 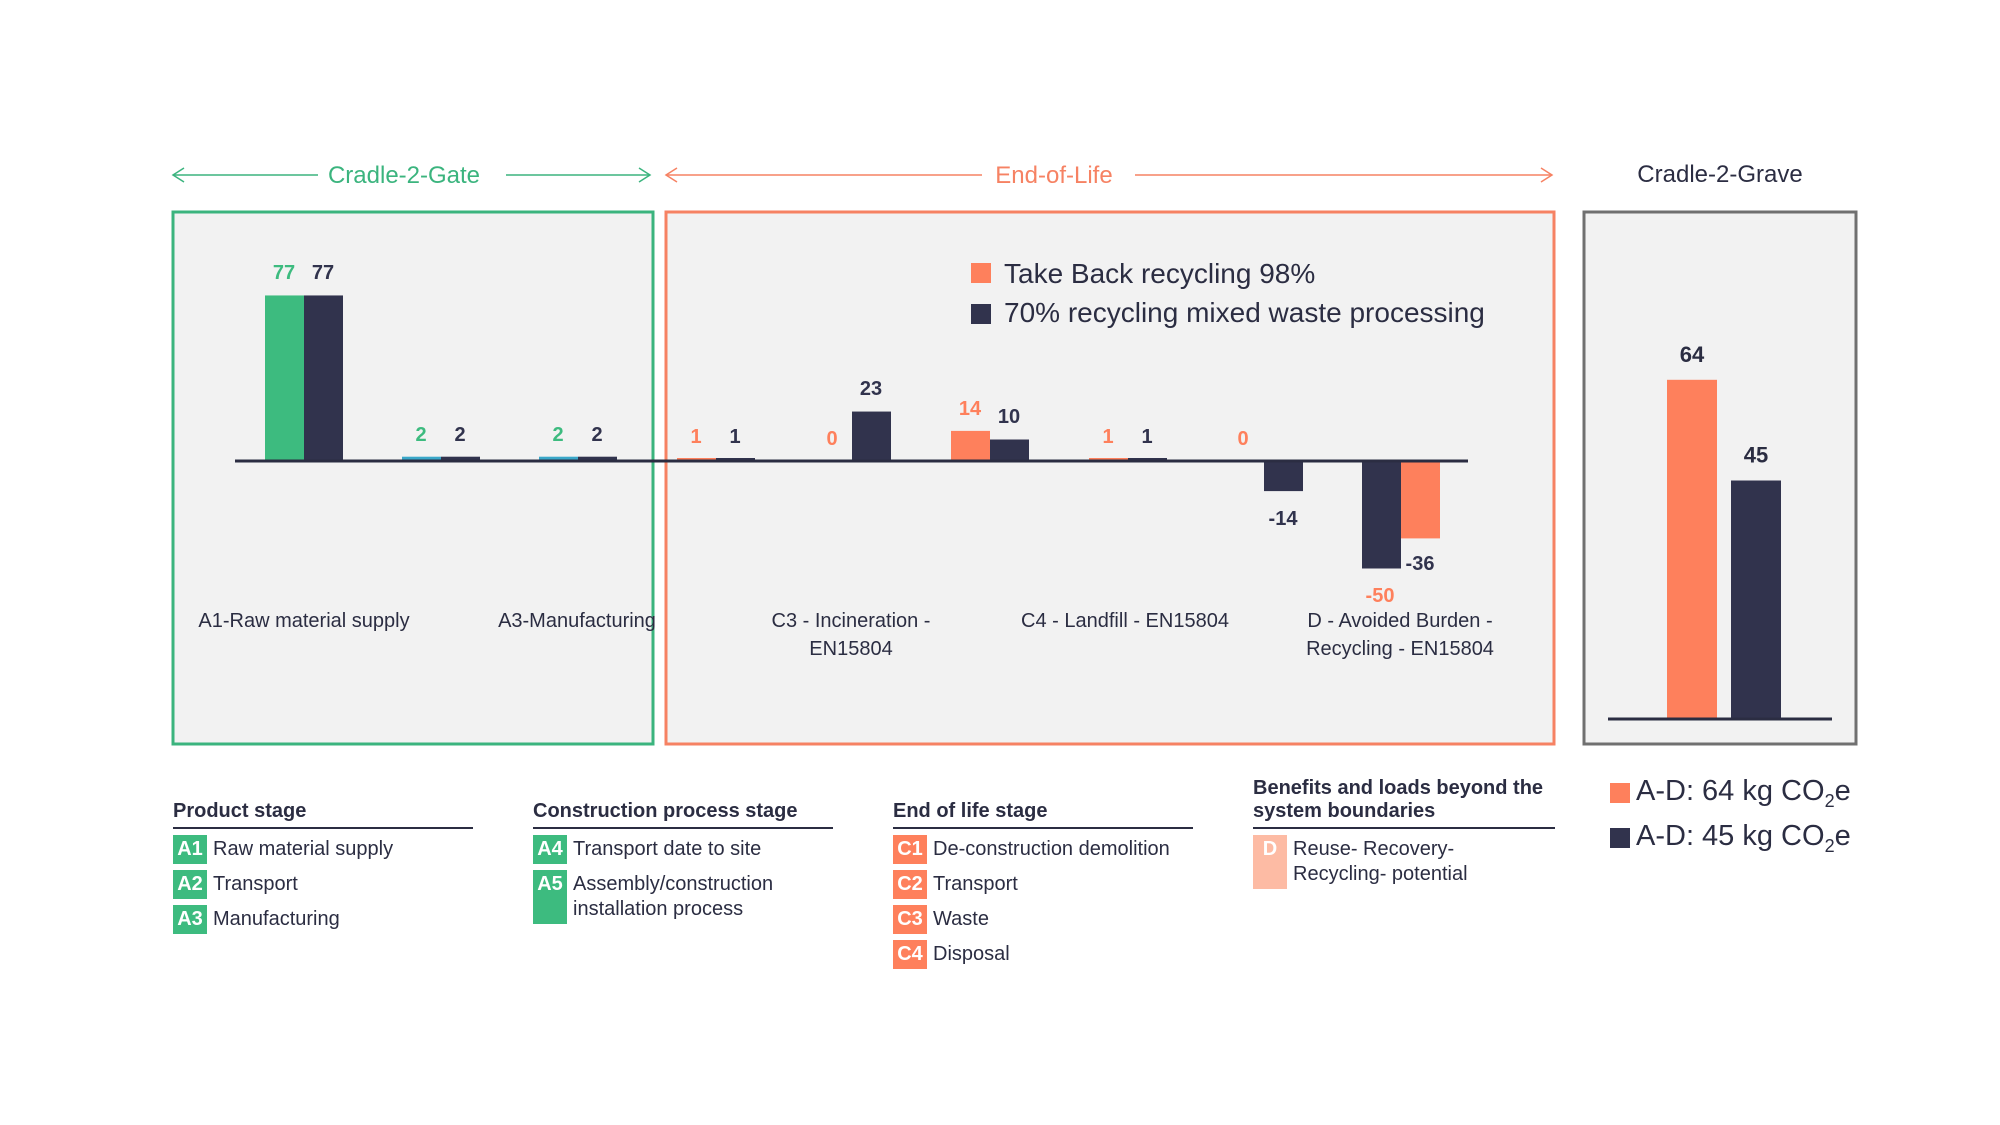 What do you see at coordinates (1009, 450) in the screenshot?
I see `bar-c3-dark` at bounding box center [1009, 450].